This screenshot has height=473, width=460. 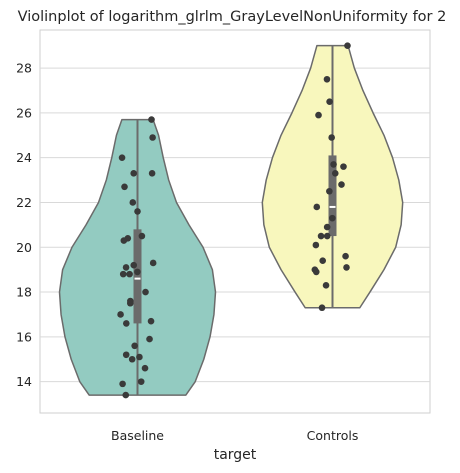 What do you see at coordinates (24, 336) in the screenshot?
I see `y-tick-label: 16` at bounding box center [24, 336].